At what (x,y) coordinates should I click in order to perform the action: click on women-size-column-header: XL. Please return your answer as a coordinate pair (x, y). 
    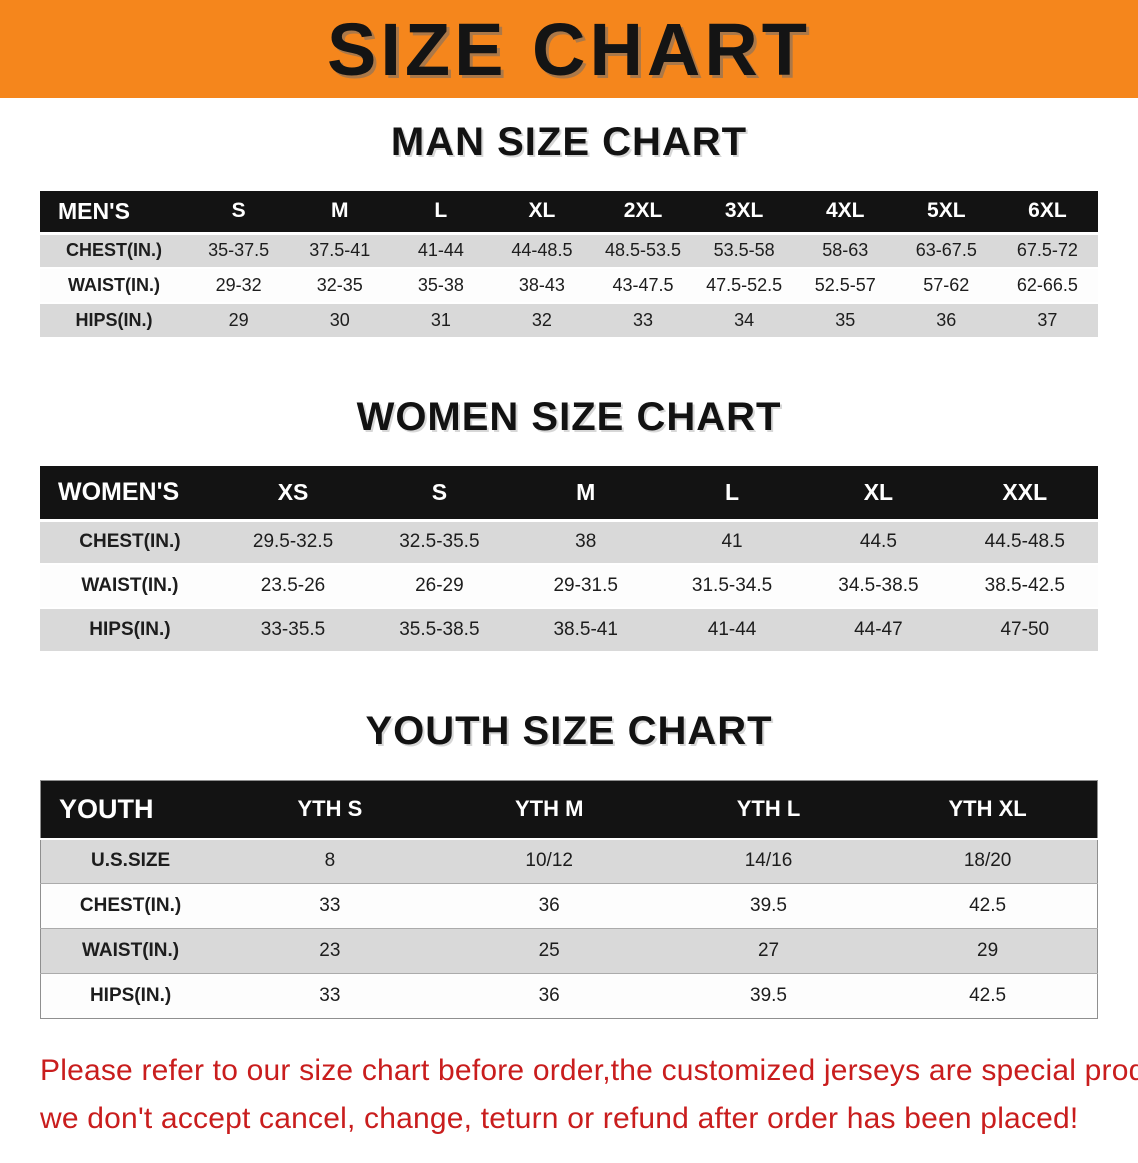
    Looking at the image, I should click on (878, 494).